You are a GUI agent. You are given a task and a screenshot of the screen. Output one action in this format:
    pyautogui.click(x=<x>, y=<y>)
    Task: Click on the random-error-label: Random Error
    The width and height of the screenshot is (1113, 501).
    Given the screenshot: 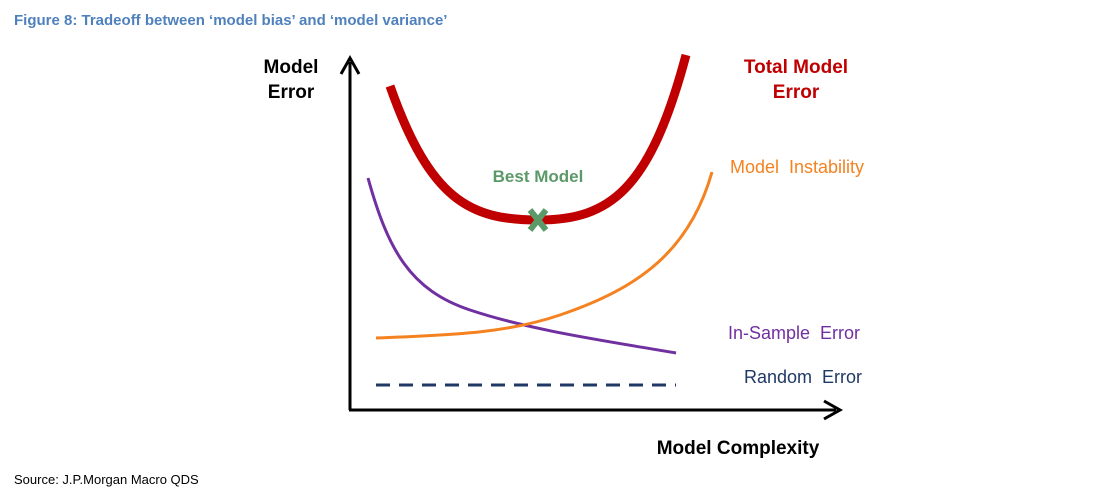 What is the action you would take?
    pyautogui.click(x=803, y=377)
    